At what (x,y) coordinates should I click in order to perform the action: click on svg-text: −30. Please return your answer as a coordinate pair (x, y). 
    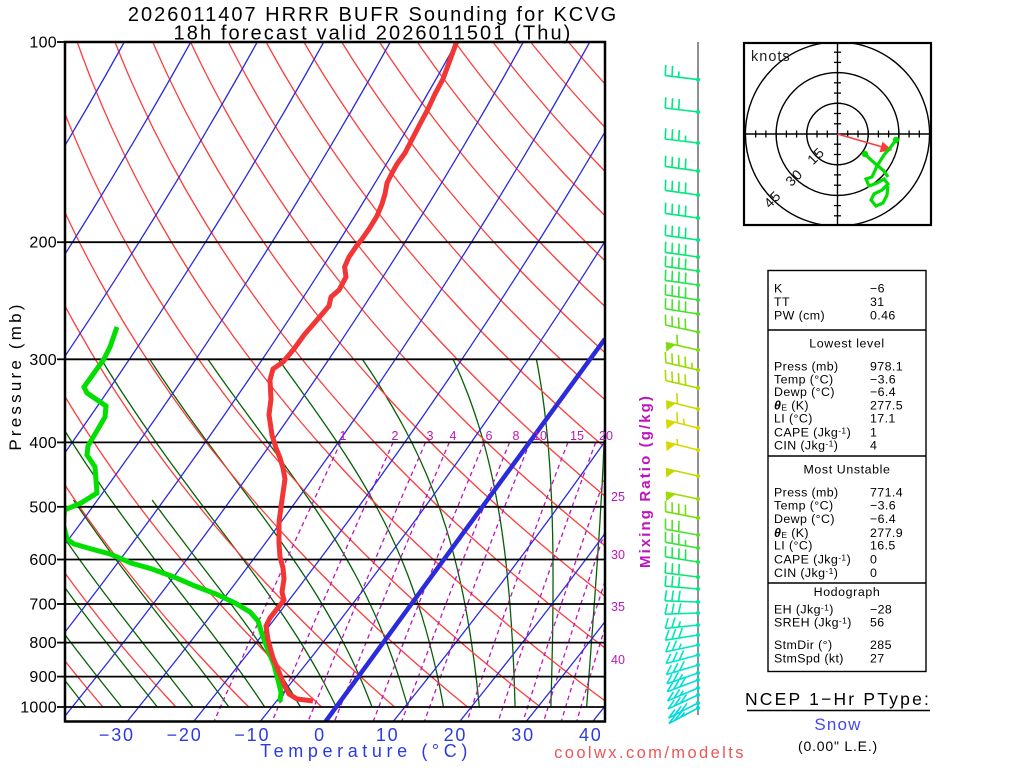
    Looking at the image, I should click on (117, 735).